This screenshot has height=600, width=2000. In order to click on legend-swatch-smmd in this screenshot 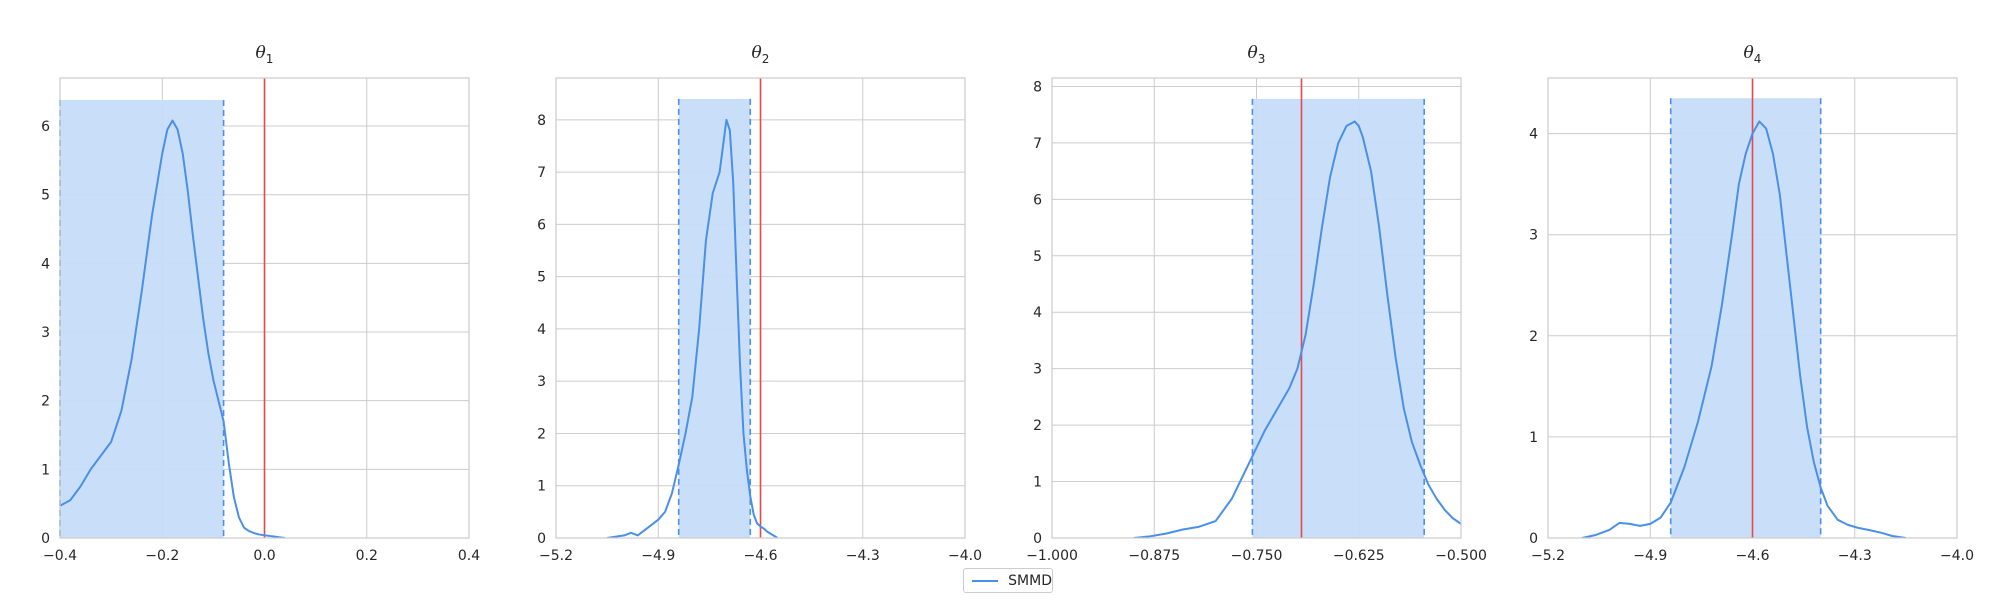, I will do `click(985, 580)`.